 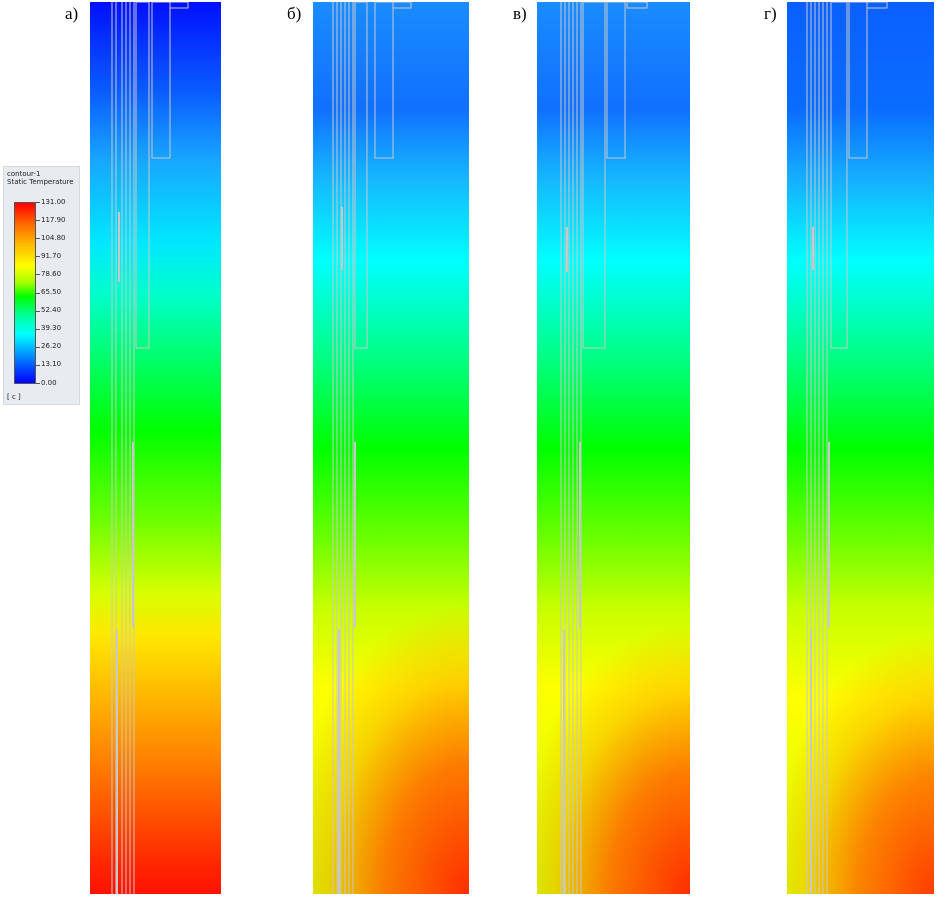 I want to click on legend-tick-label: 39.30, so click(x=51, y=328).